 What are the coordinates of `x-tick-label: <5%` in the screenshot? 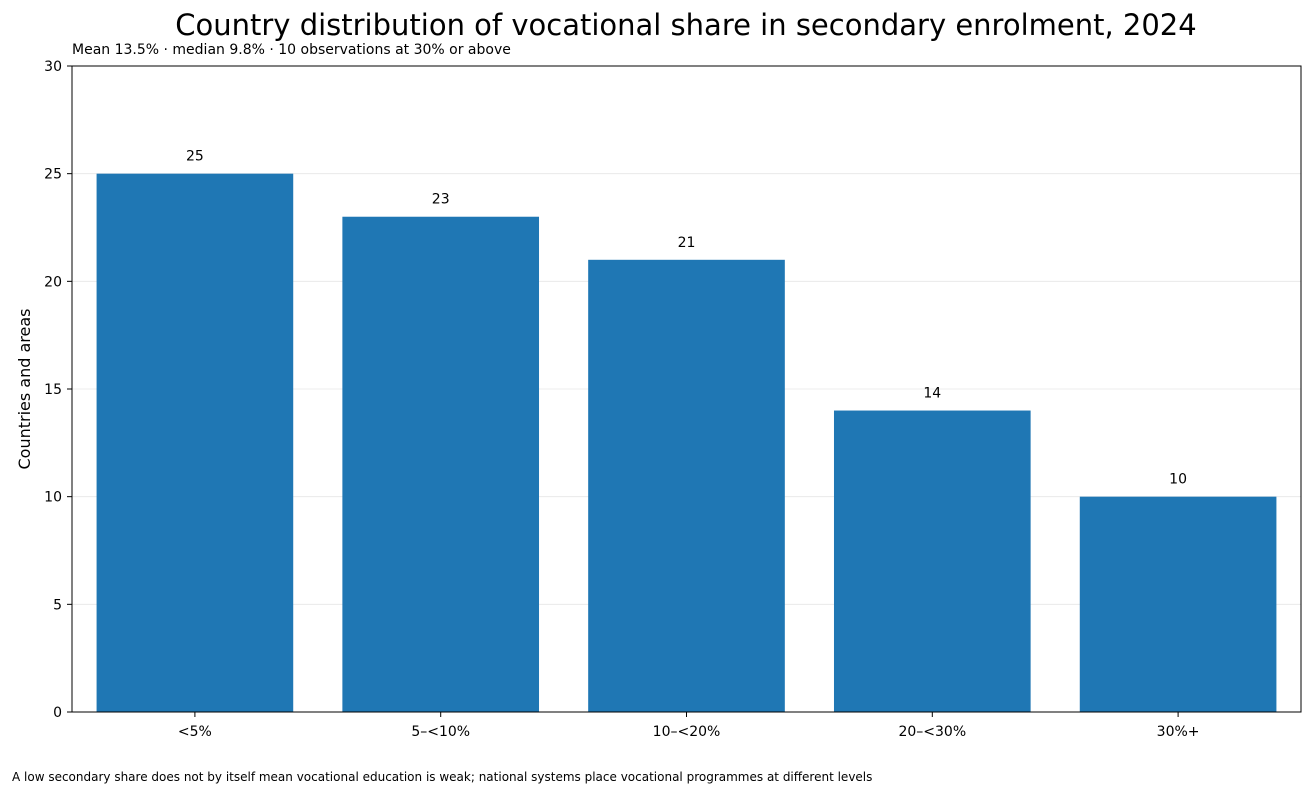 It's located at (195, 732).